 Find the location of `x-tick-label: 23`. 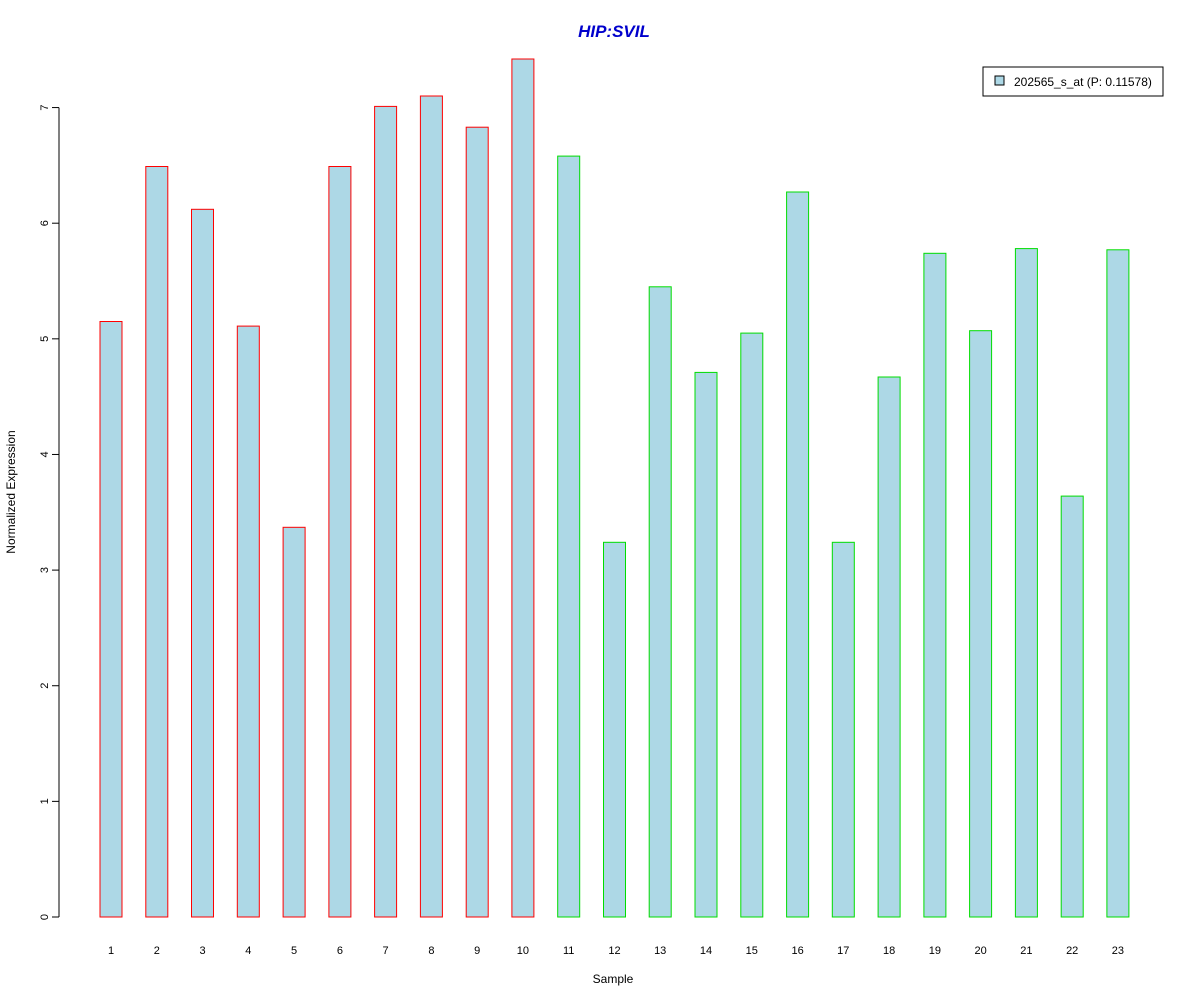

x-tick-label: 23 is located at coordinates (1118, 951).